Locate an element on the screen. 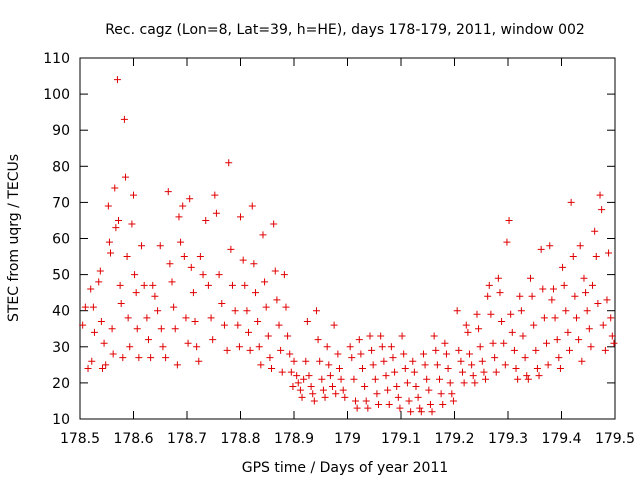 This screenshot has width=640, height=480. y-axis-label: STEC from uqrg / TECUs is located at coordinates (14, 238).